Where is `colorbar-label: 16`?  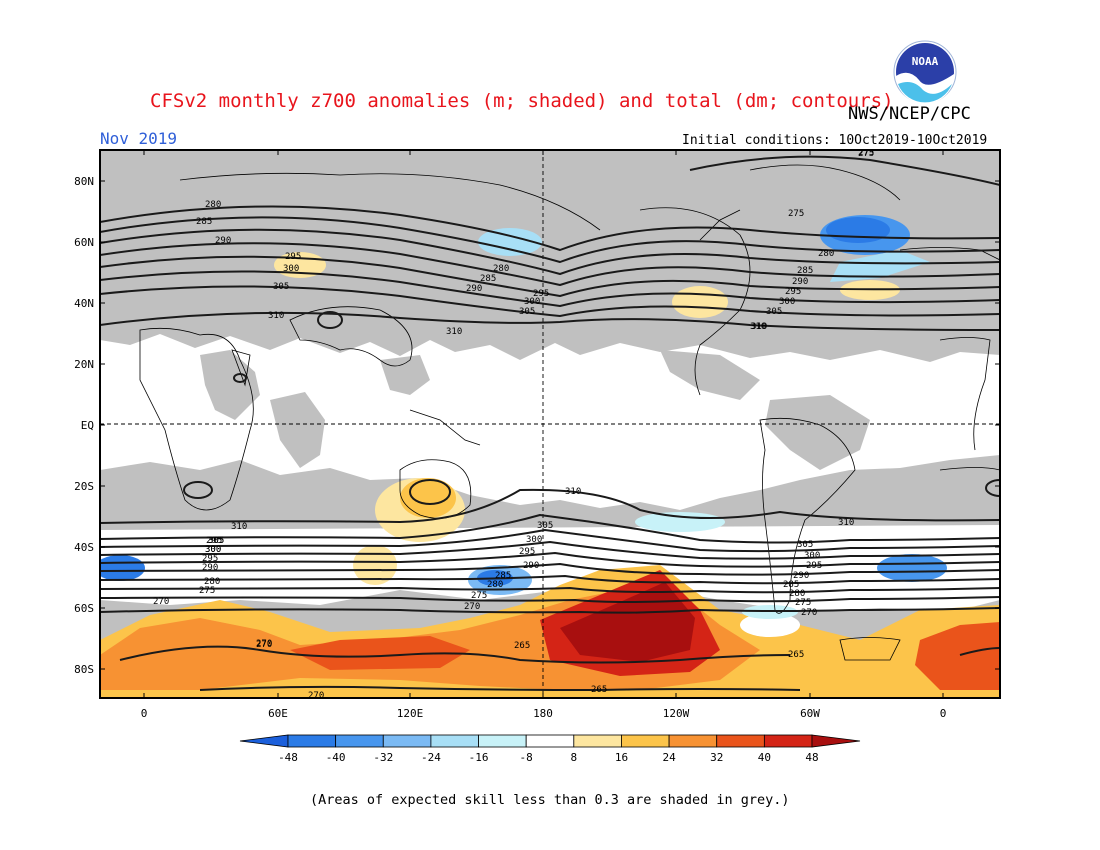
colorbar-label: 16 is located at coordinates (621, 757).